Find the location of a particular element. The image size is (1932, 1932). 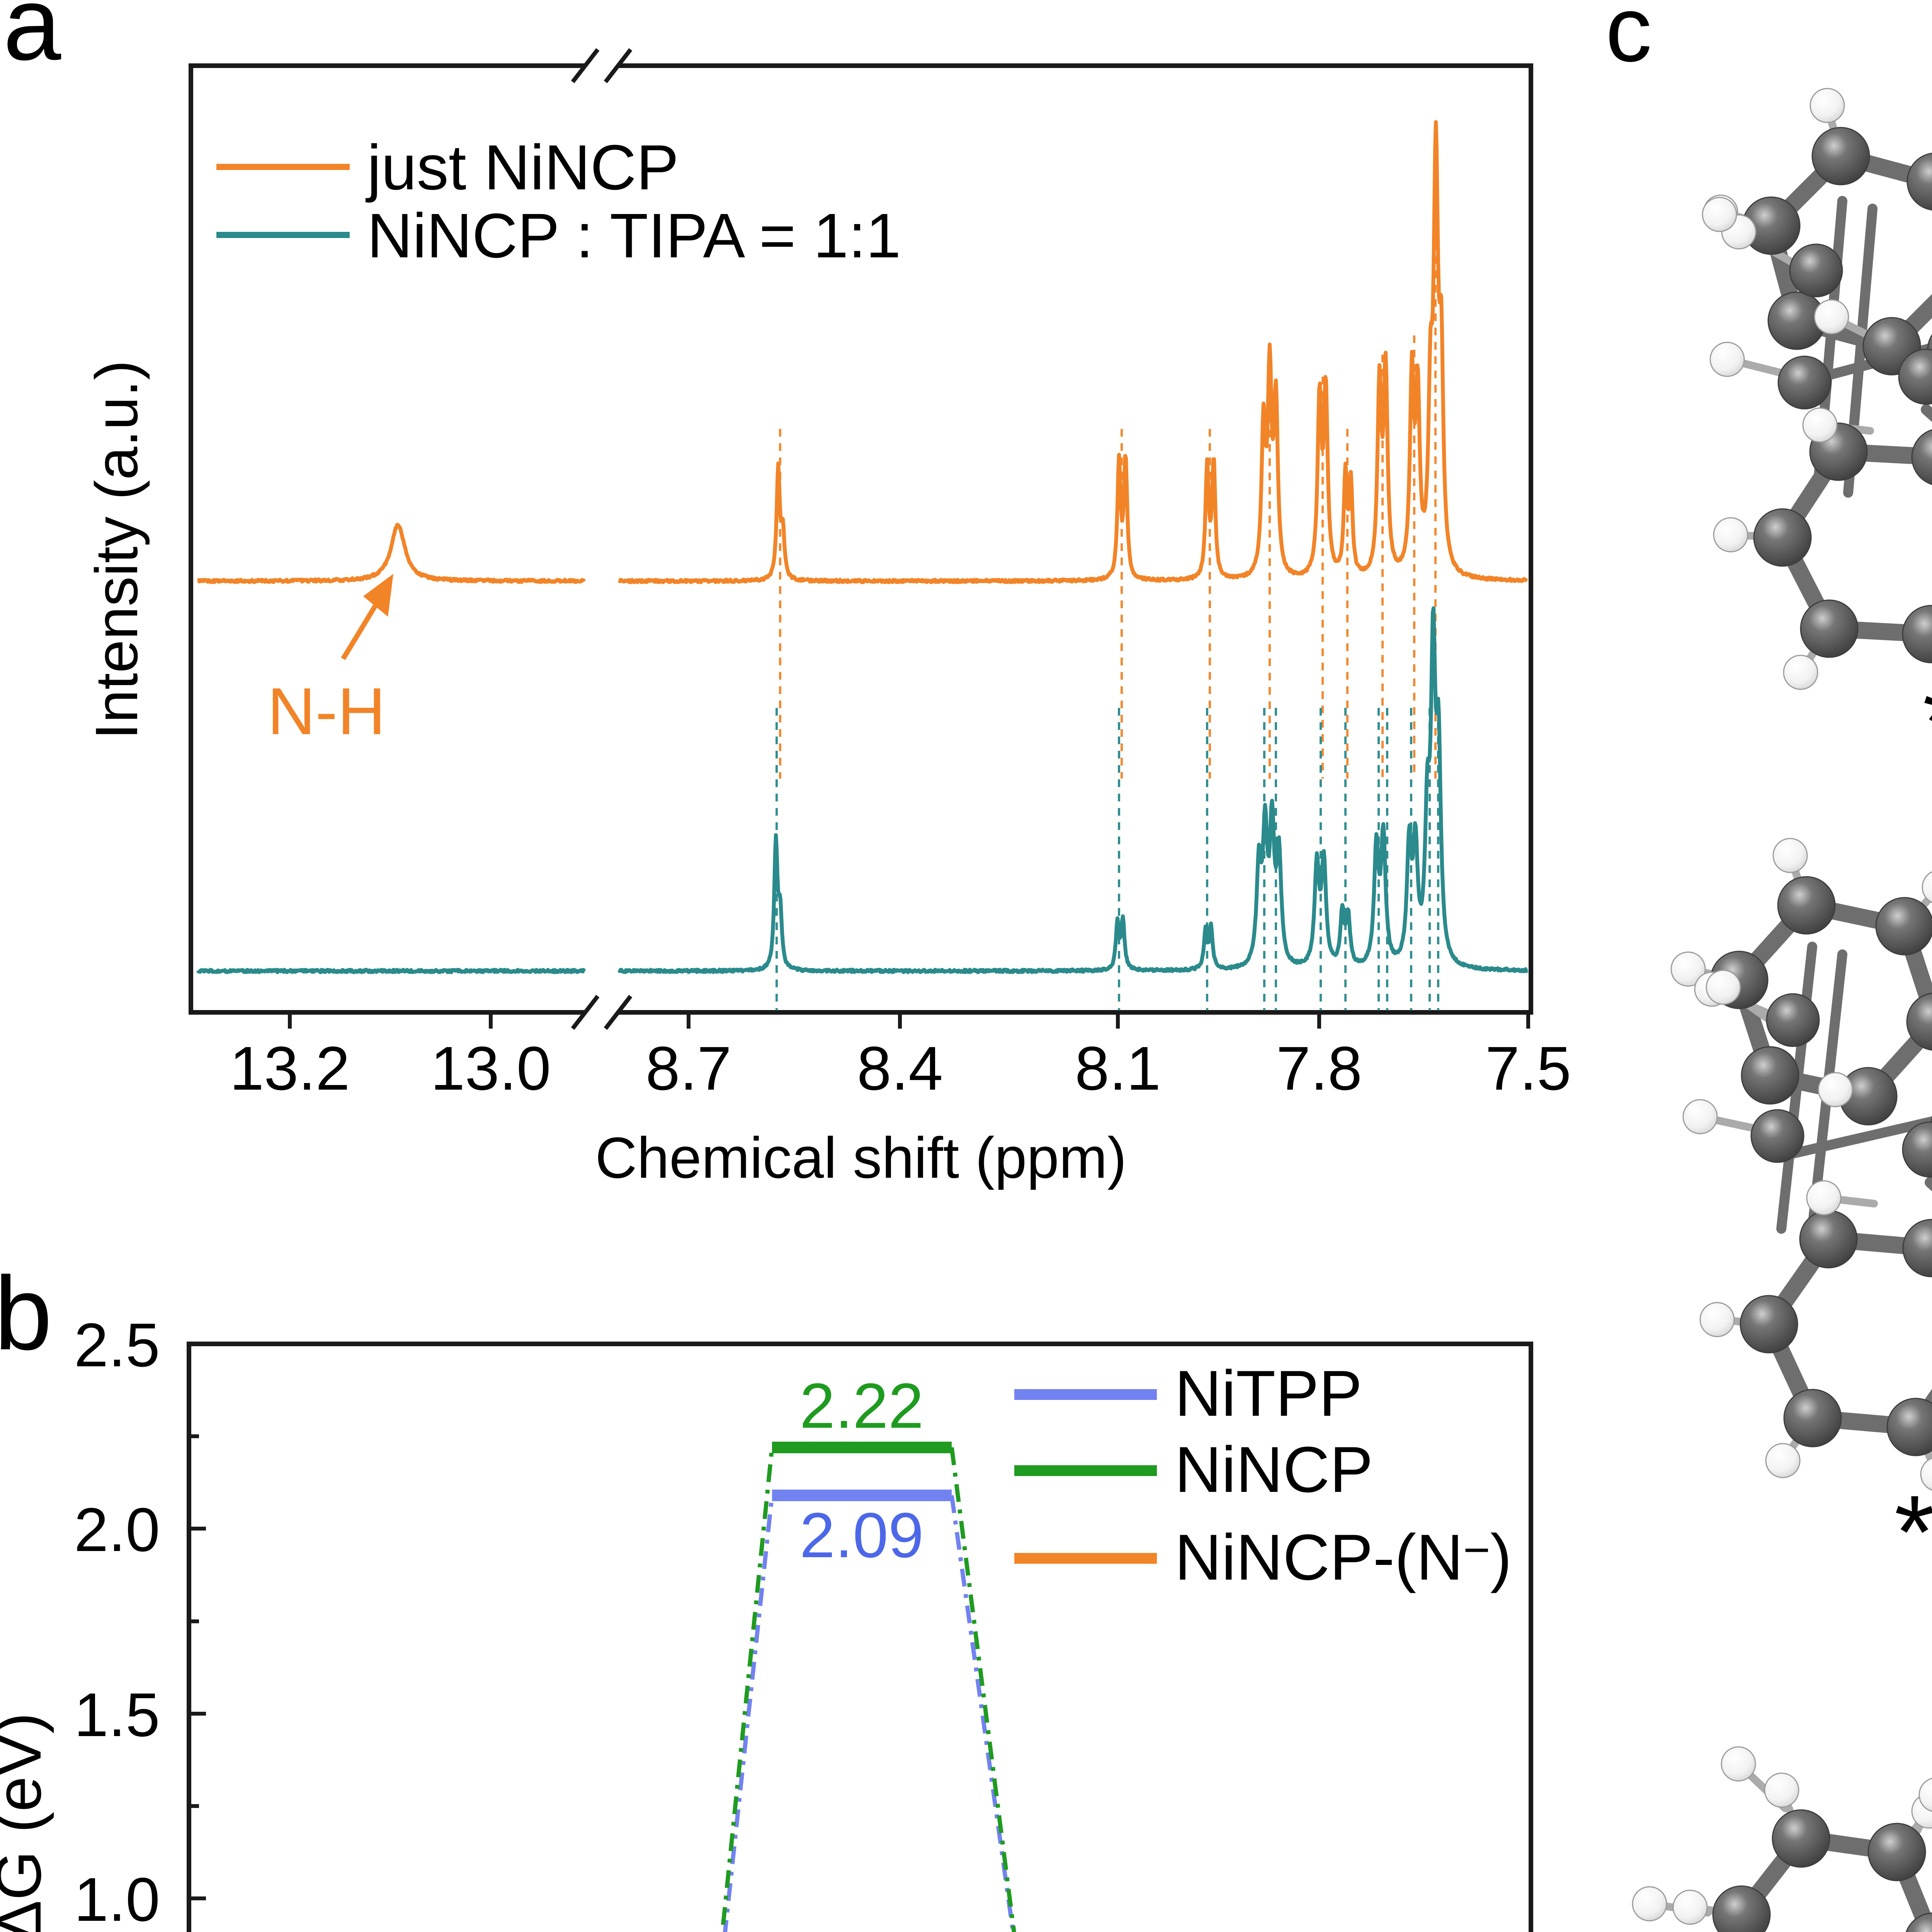

svg-text: 7.5 is located at coordinates (1528, 1069).